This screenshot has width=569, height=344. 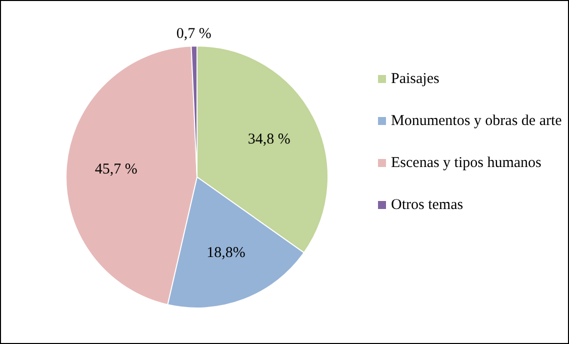 I want to click on data-label: 34,8 %, so click(x=269, y=140).